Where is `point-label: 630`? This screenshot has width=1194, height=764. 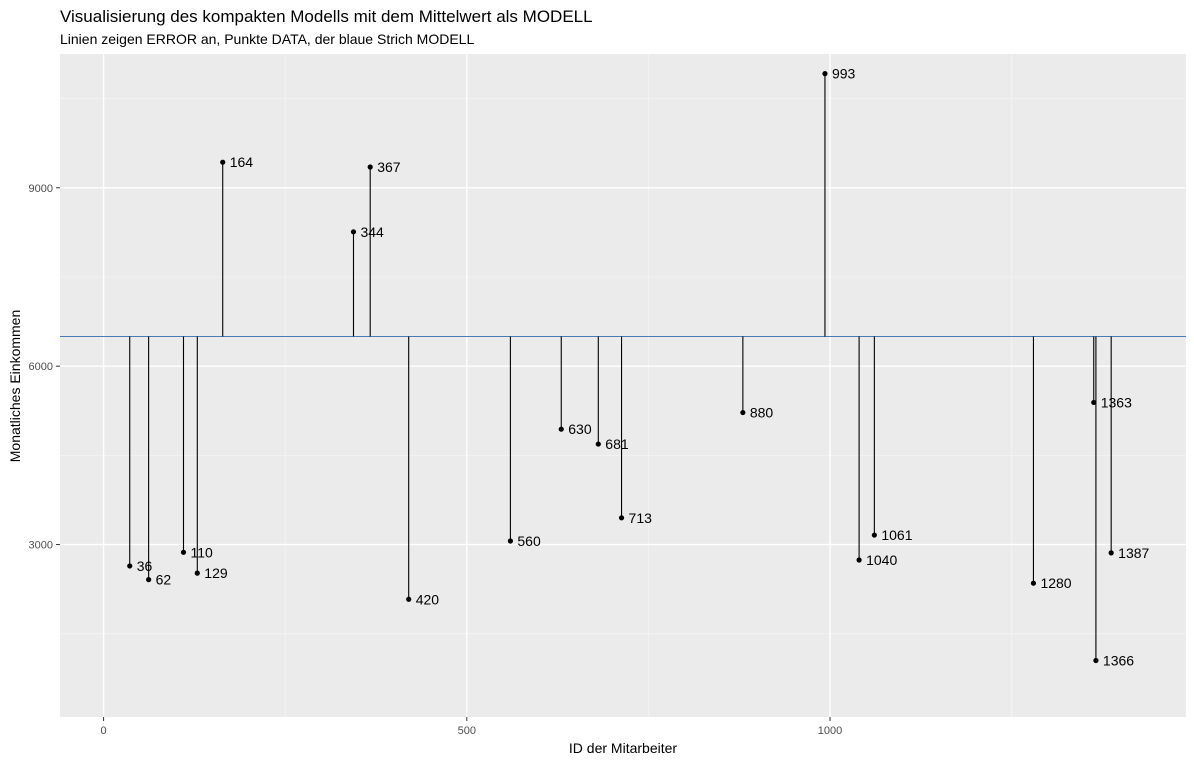
point-label: 630 is located at coordinates (580, 429).